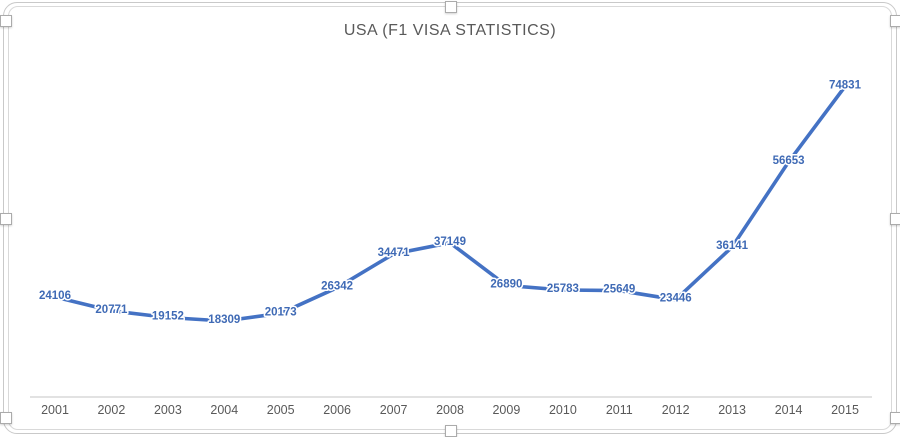 This screenshot has width=900, height=437. What do you see at coordinates (506, 284) in the screenshot?
I see `data-label: 26890` at bounding box center [506, 284].